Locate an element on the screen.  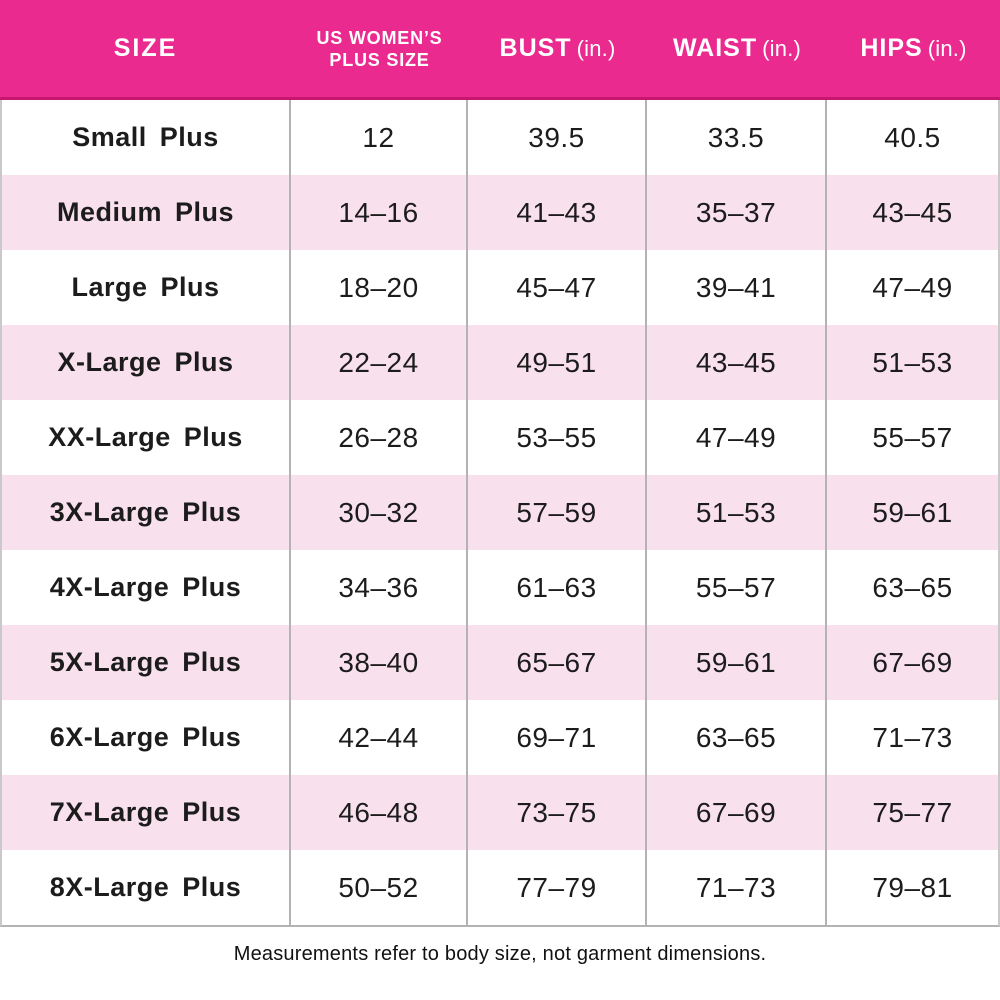
table-row: 5X-Large Plus 38–40 65–67 59–61 67–69 is located at coordinates (500, 662).